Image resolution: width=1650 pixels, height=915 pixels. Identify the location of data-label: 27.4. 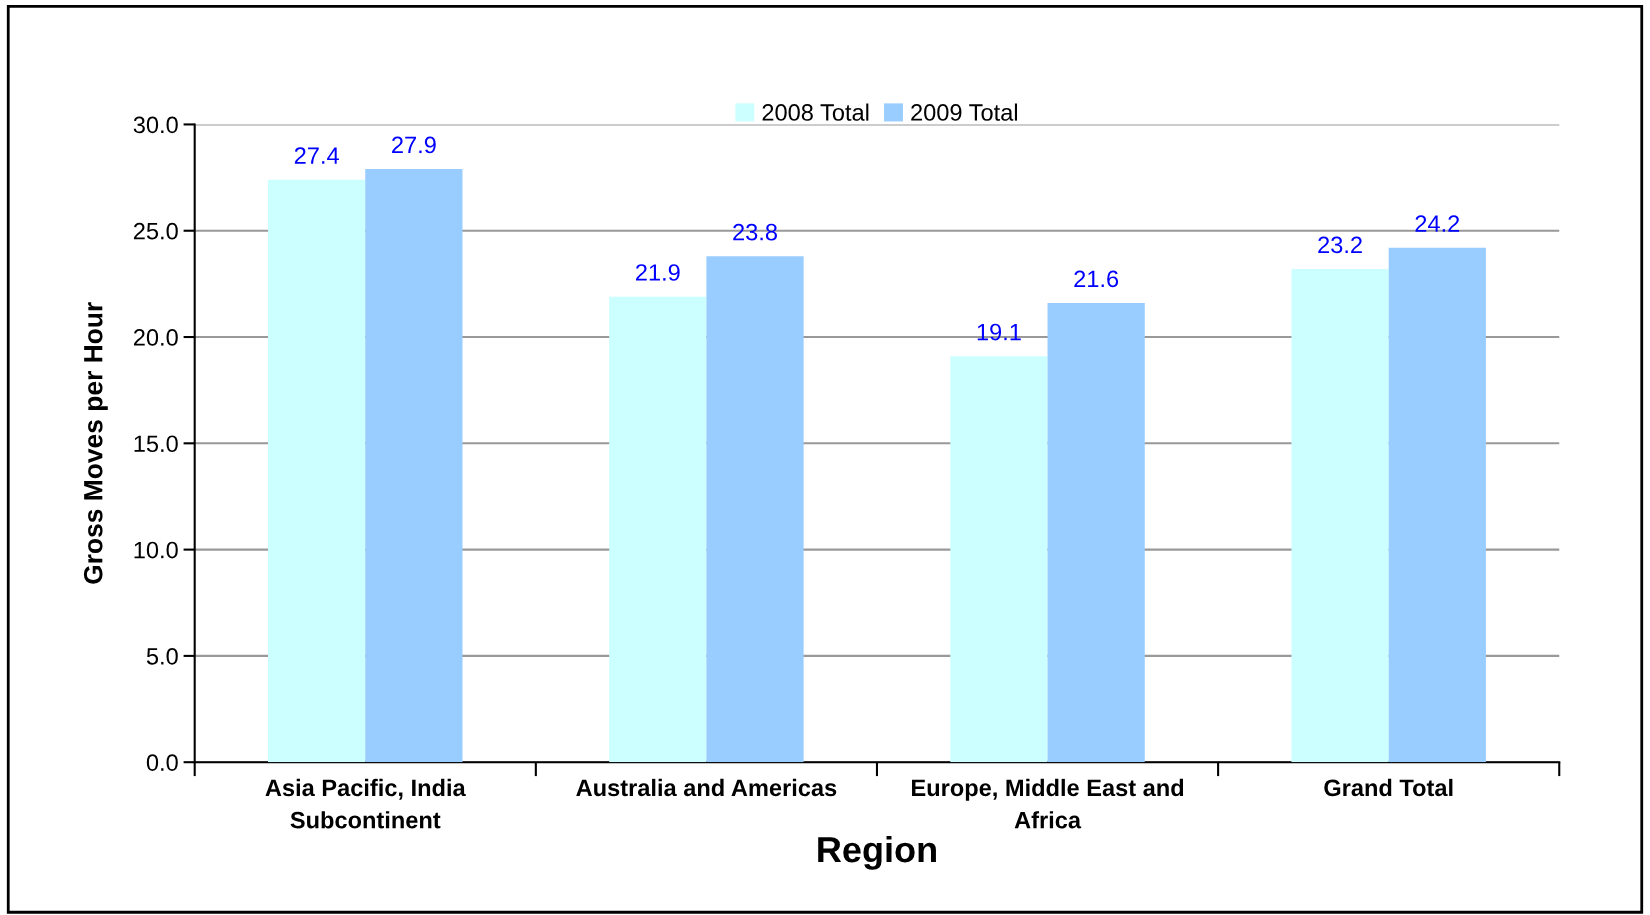
(316, 155).